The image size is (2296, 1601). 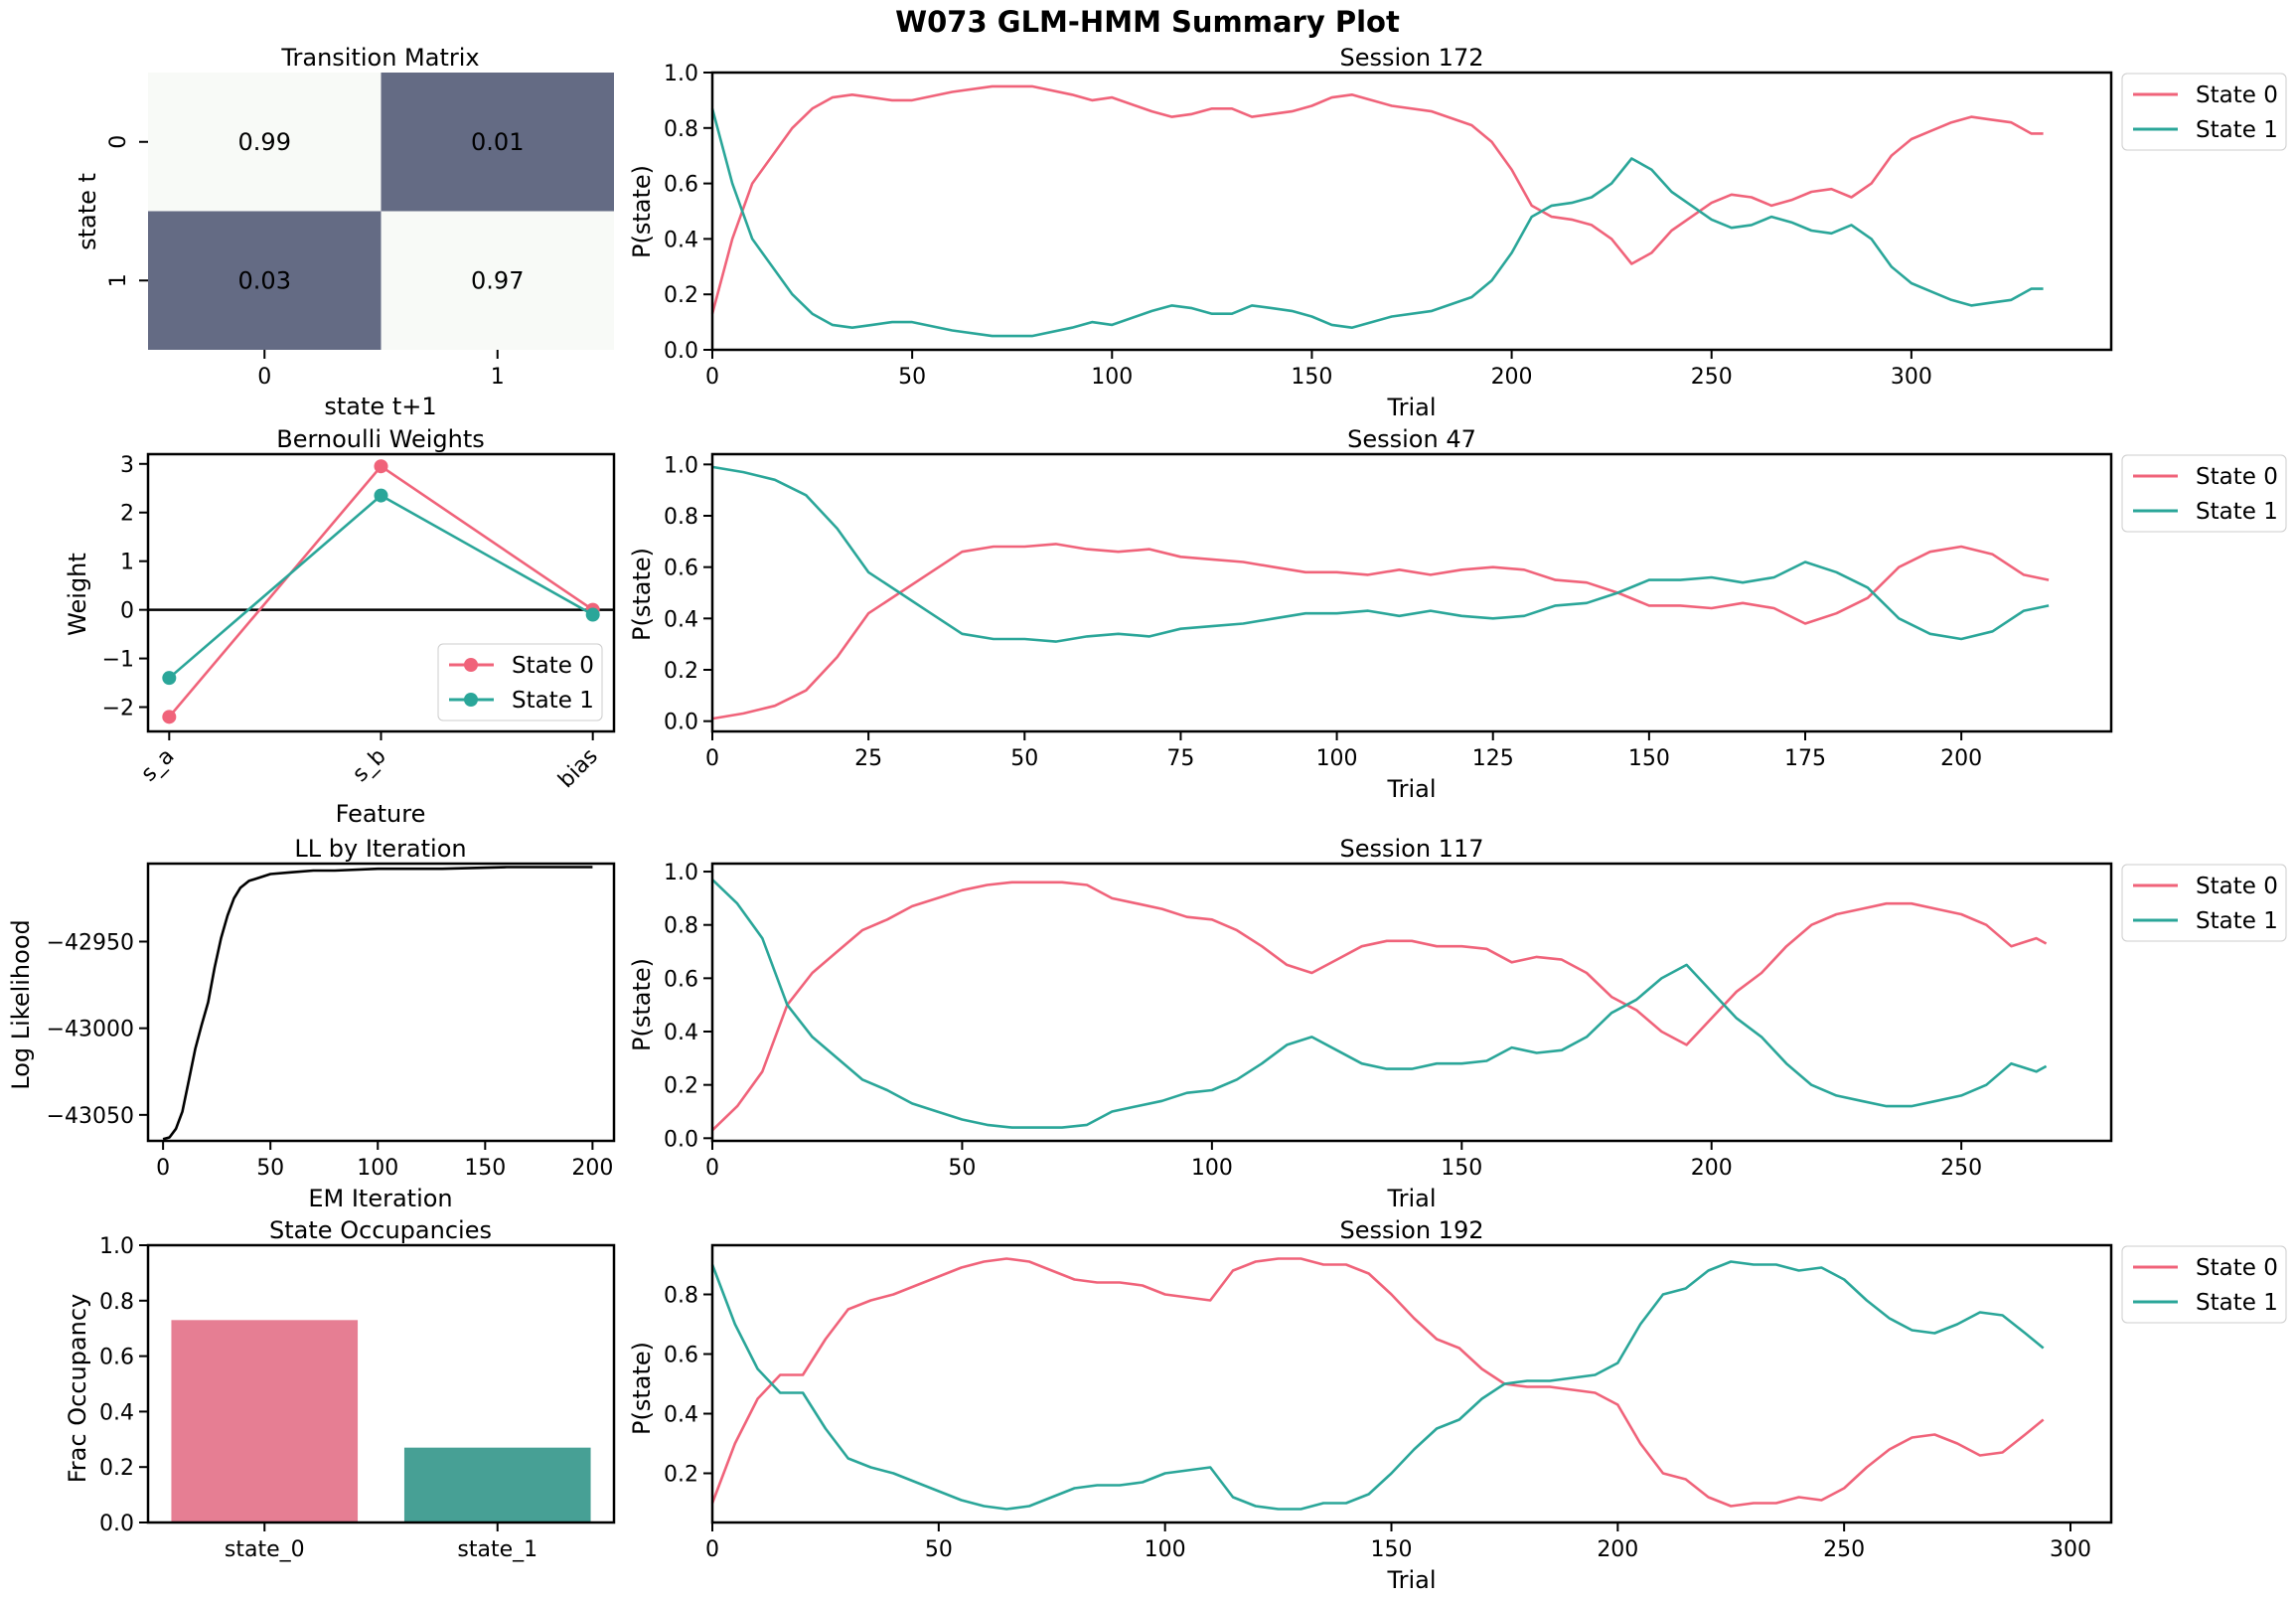 I want to click on session-172-ylabel: P(state), so click(x=642, y=212).